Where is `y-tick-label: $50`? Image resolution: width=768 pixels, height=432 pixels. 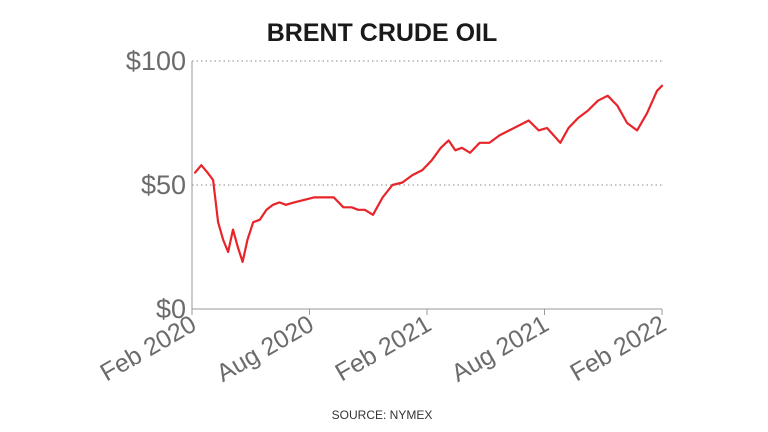 y-tick-label: $50 is located at coordinates (163, 185).